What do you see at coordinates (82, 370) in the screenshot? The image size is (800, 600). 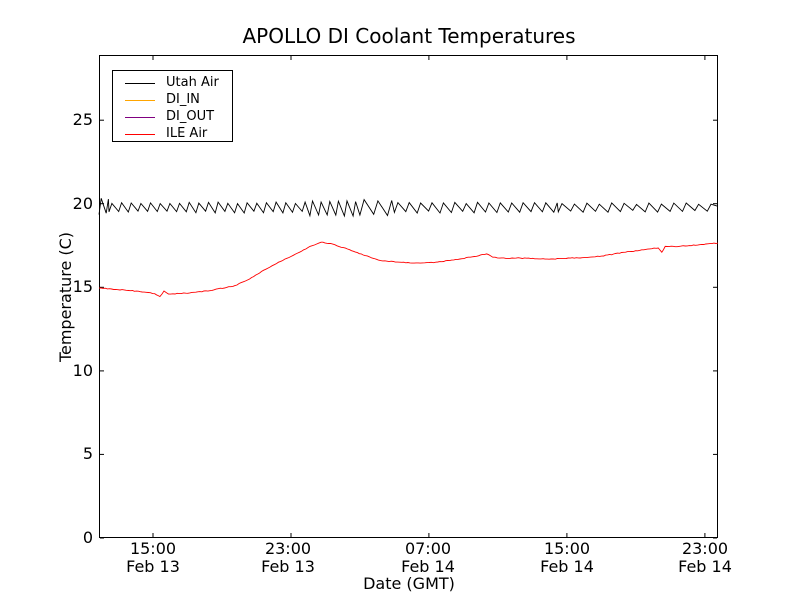 I see `y-tick-label: 10` at bounding box center [82, 370].